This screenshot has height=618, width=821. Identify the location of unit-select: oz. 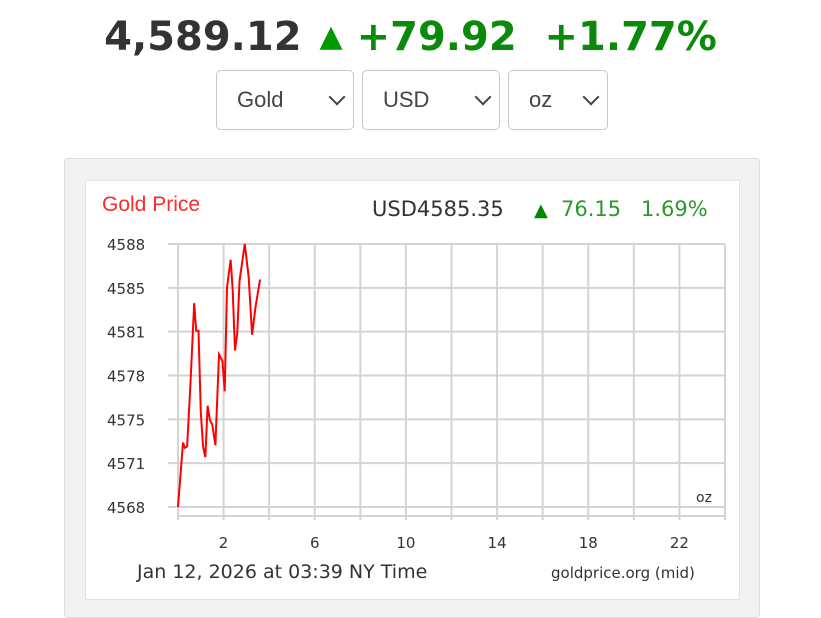
(558, 100).